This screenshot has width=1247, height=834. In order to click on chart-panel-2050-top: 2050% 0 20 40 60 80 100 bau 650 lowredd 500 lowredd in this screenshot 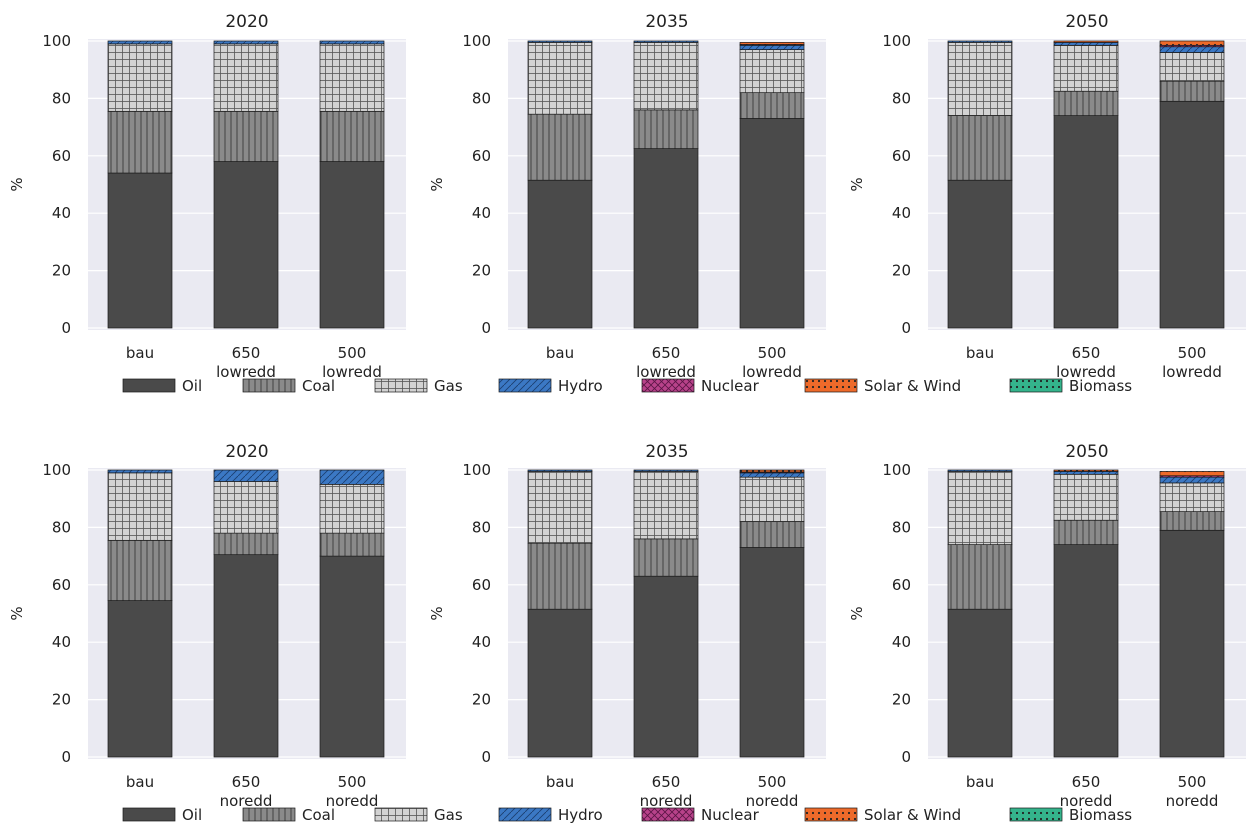, I will do `click(1047, 196)`.